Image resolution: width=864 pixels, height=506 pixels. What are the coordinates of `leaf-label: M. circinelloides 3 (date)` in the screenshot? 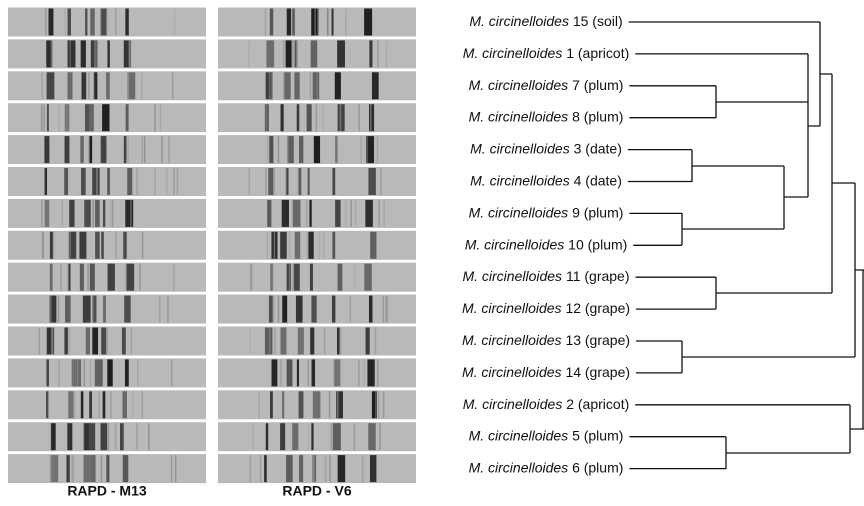 It's located at (546, 148).